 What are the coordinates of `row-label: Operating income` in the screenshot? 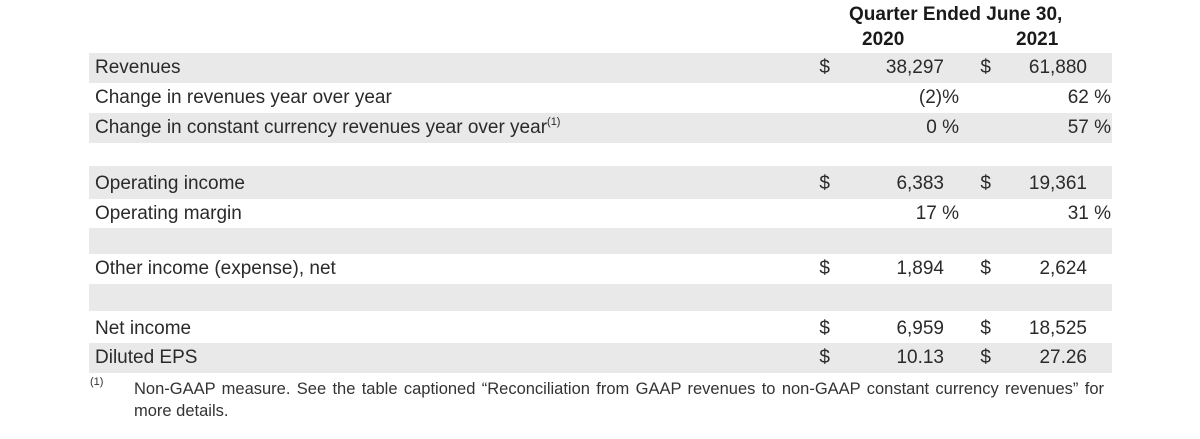 It's located at (170, 183).